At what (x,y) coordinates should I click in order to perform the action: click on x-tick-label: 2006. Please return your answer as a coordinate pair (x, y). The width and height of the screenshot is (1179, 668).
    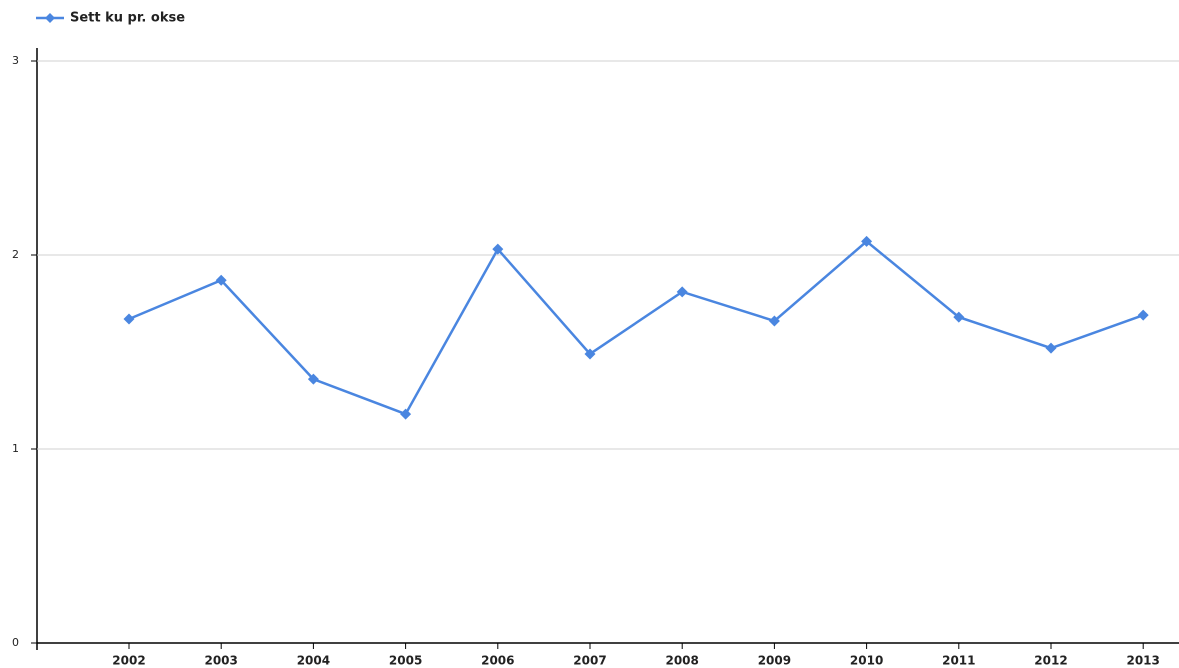
    Looking at the image, I should click on (497, 661).